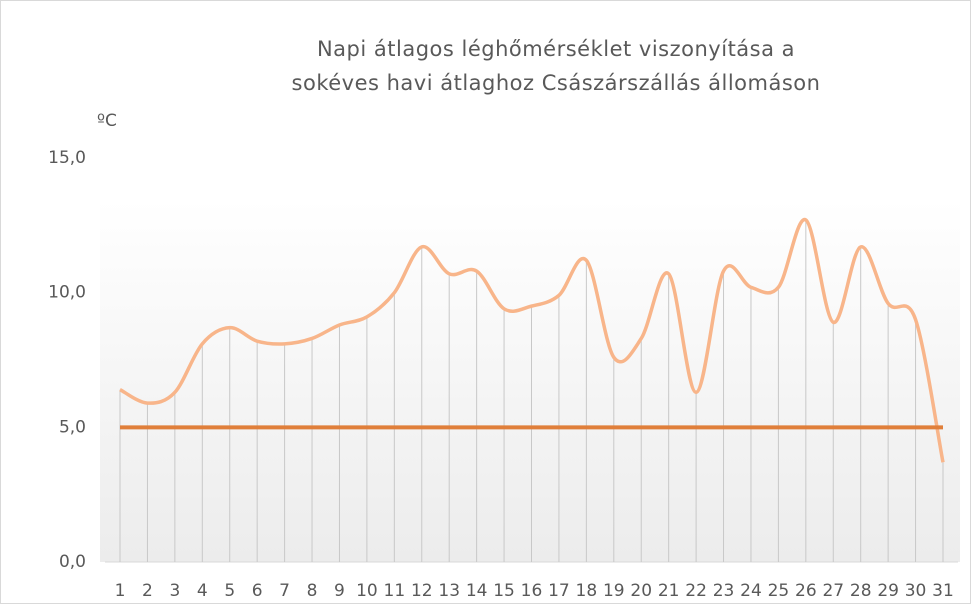  Describe the element at coordinates (339, 591) in the screenshot. I see `x-tick-label: 9` at that location.